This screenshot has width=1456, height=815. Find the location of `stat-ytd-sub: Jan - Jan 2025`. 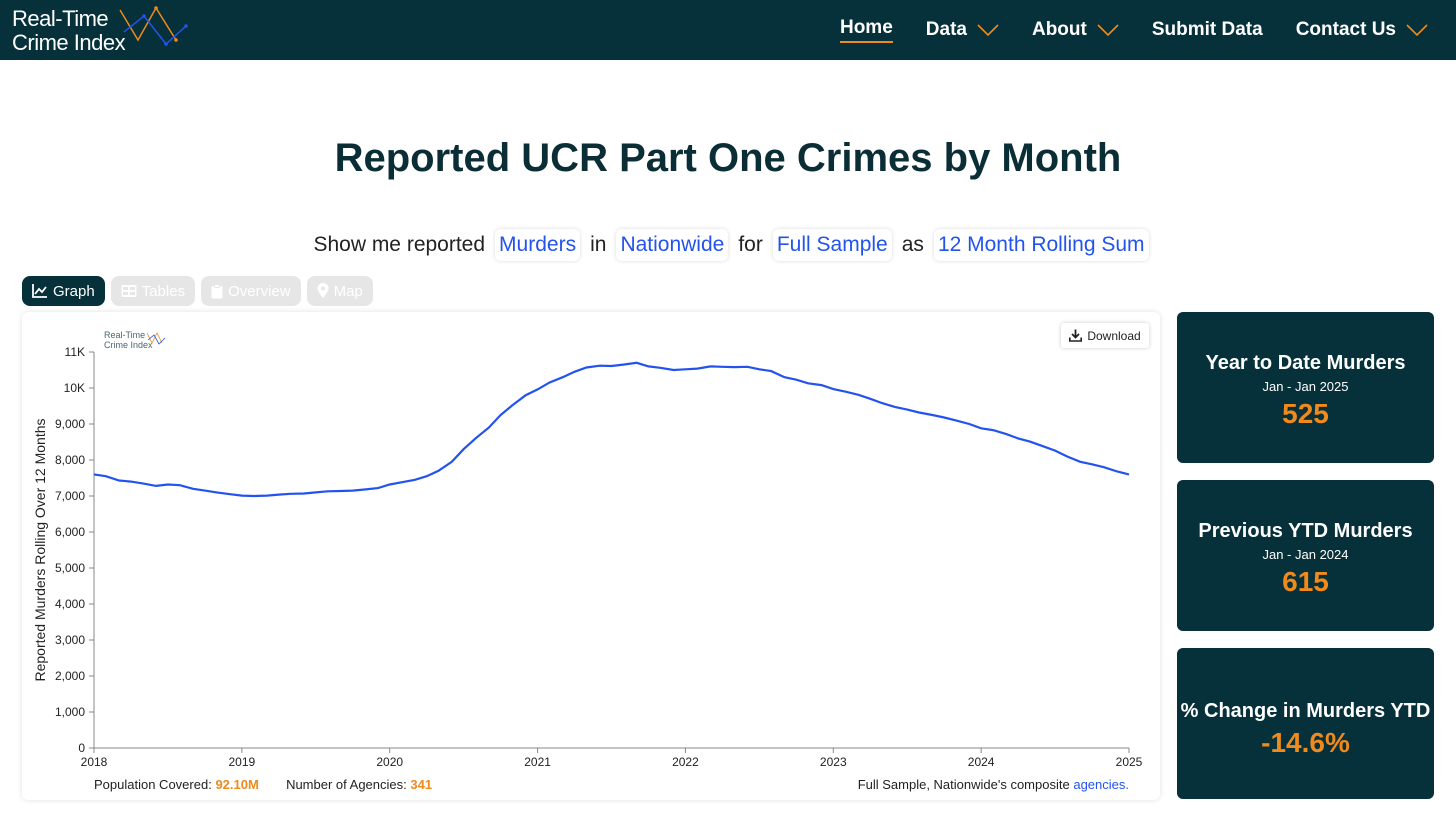

stat-ytd-sub: Jan - Jan 2025 is located at coordinates (1305, 386).